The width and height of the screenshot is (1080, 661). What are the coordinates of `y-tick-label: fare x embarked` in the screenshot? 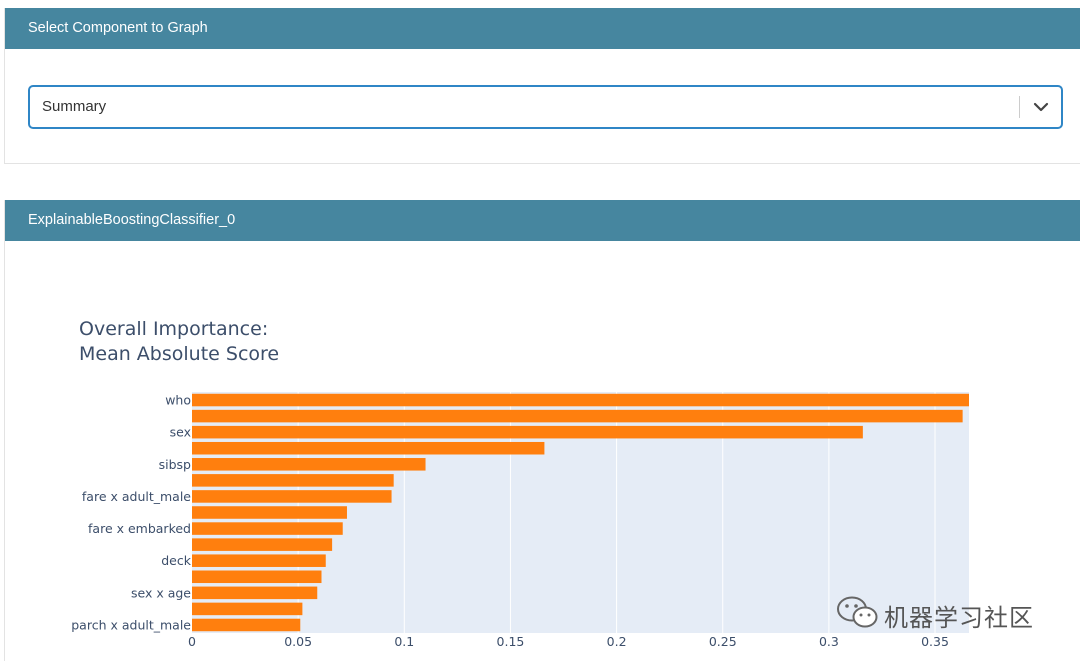 It's located at (139, 528).